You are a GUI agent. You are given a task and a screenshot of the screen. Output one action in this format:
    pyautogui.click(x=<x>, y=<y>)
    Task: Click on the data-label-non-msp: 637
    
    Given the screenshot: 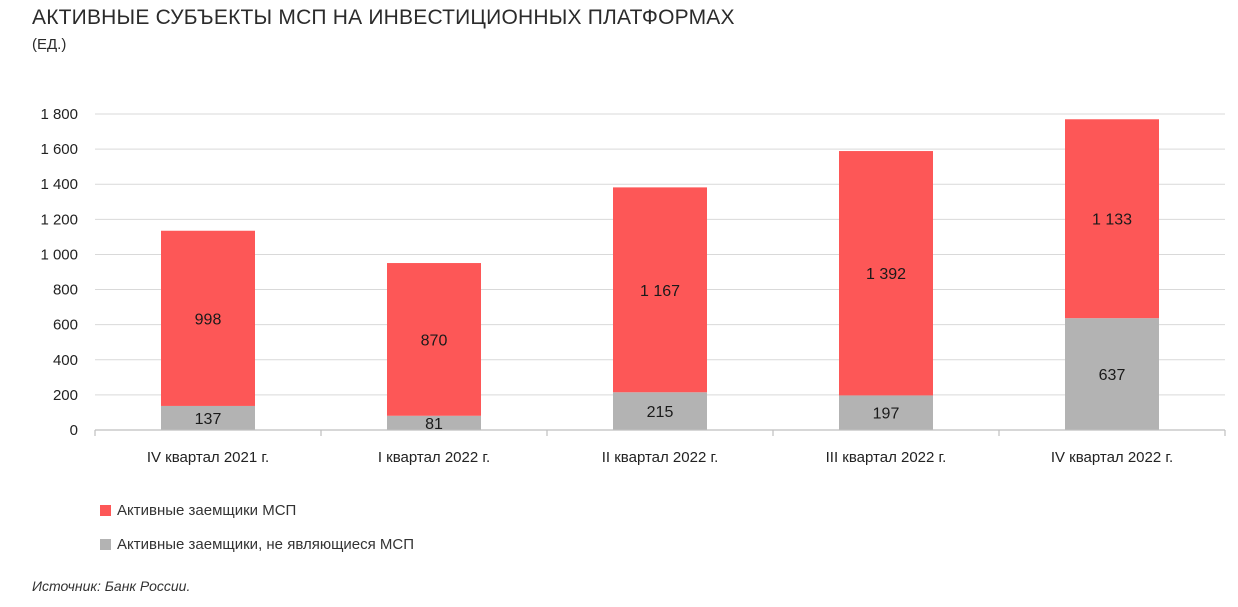 What is the action you would take?
    pyautogui.click(x=1112, y=375)
    